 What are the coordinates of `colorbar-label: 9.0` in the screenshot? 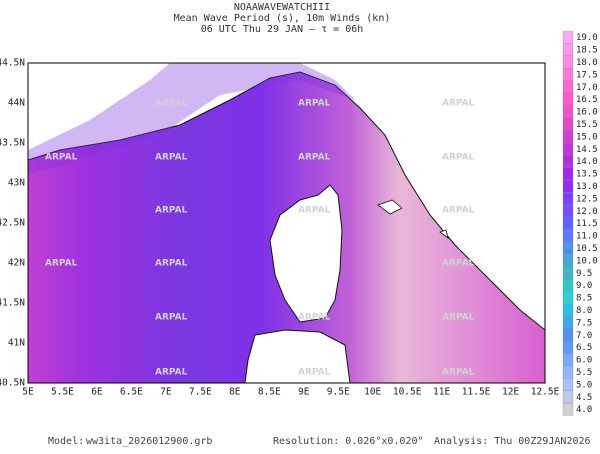 It's located at (584, 286).